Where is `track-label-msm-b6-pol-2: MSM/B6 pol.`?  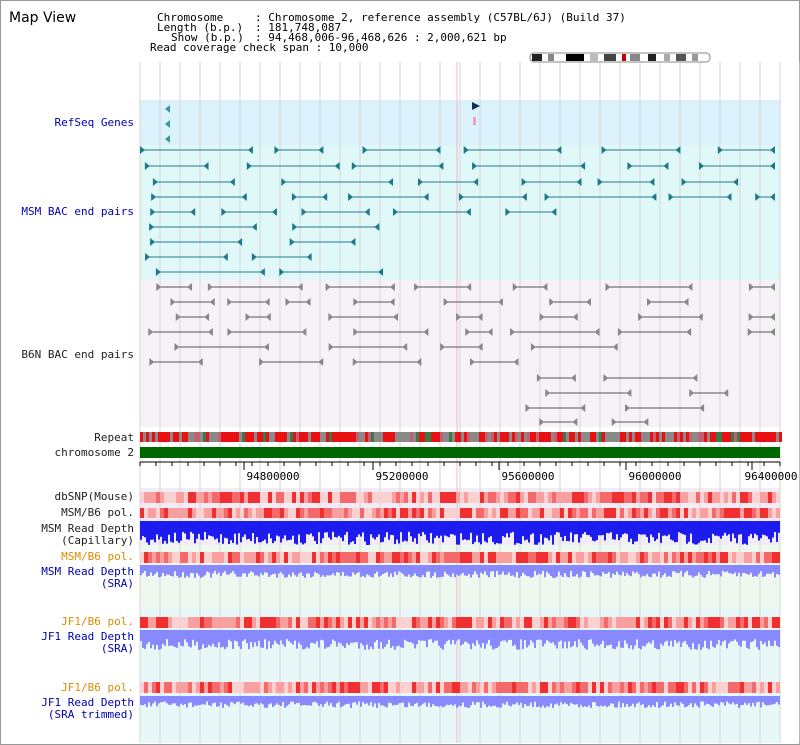
track-label-msm-b6-pol-2: MSM/B6 pol. is located at coordinates (97, 556).